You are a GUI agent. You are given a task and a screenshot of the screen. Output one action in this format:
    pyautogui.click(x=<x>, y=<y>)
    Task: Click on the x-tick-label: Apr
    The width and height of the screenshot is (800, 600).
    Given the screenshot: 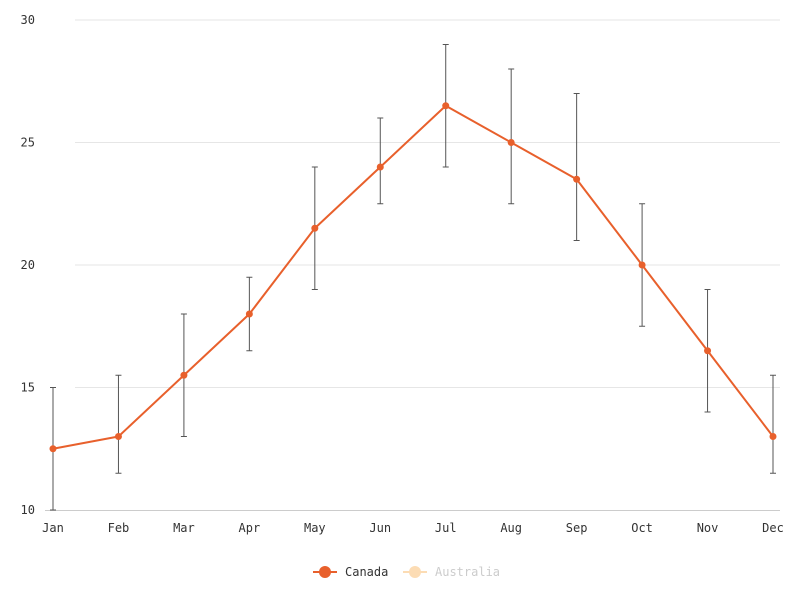 What is the action you would take?
    pyautogui.click(x=250, y=528)
    